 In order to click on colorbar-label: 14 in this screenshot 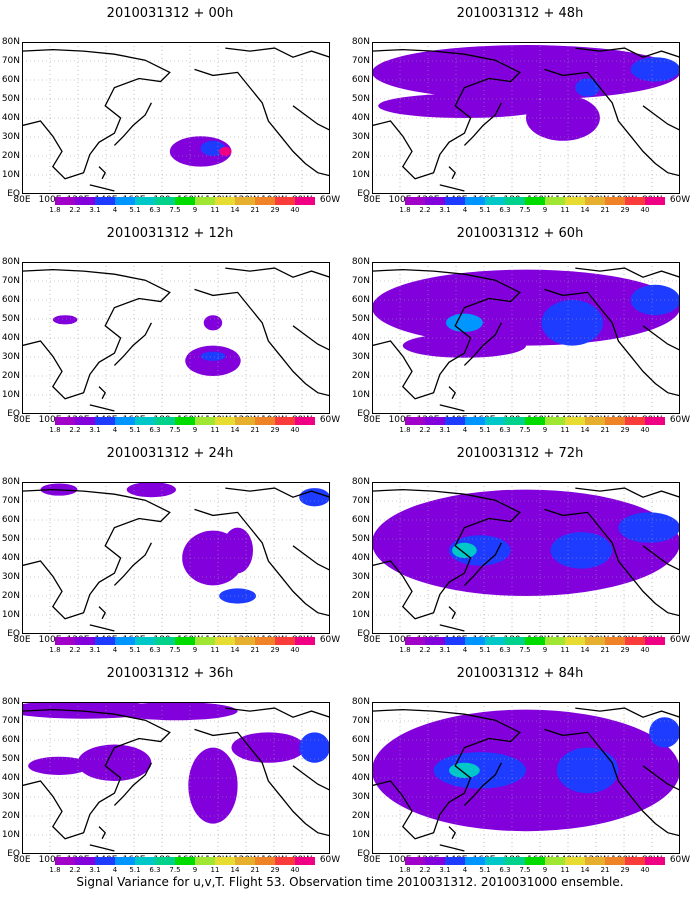, I will do `click(235, 650)`.